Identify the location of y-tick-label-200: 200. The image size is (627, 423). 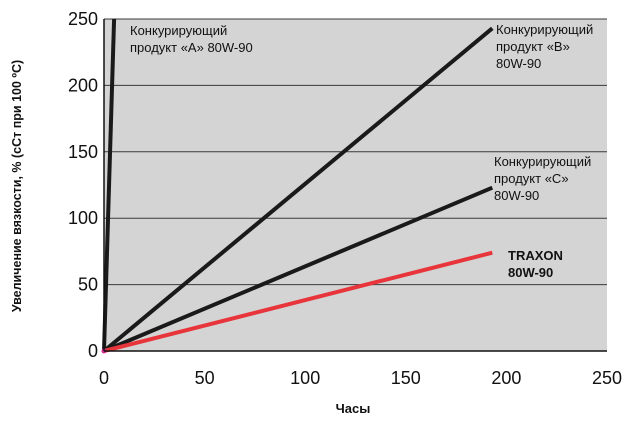
(83, 85).